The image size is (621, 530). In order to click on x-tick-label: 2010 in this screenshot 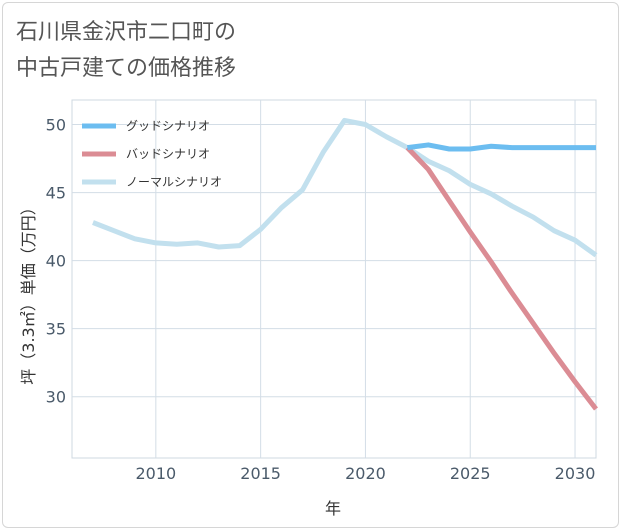, I will do `click(155, 473)`.